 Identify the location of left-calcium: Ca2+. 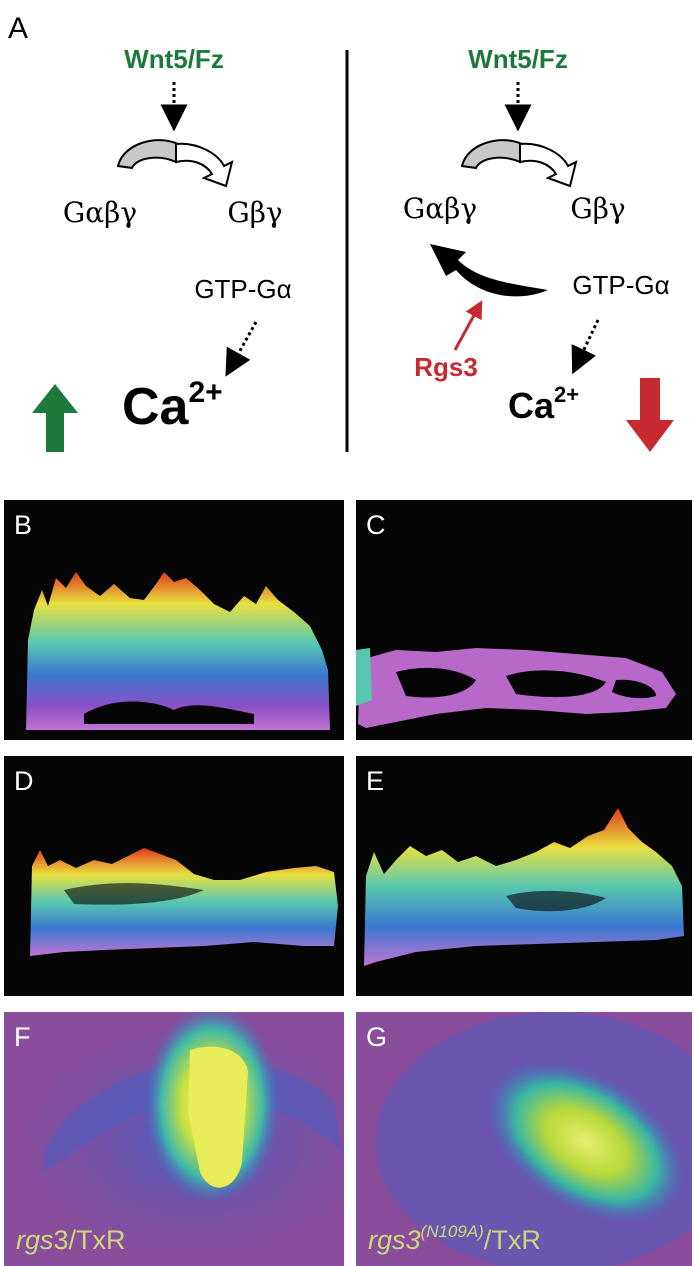
(172, 406).